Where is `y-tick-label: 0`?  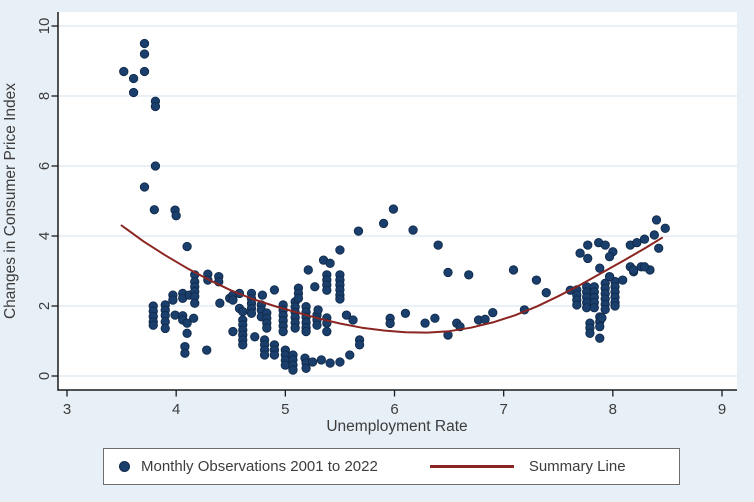 y-tick-label: 0 is located at coordinates (44, 376).